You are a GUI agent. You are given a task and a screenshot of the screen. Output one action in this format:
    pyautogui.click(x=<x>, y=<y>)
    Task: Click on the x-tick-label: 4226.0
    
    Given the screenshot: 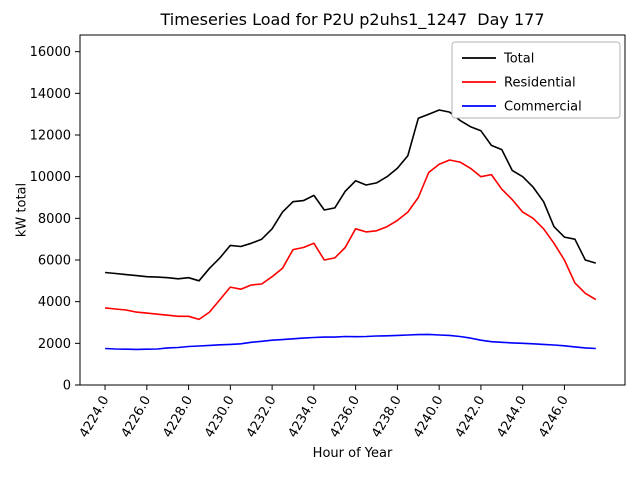 What is the action you would take?
    pyautogui.click(x=137, y=417)
    